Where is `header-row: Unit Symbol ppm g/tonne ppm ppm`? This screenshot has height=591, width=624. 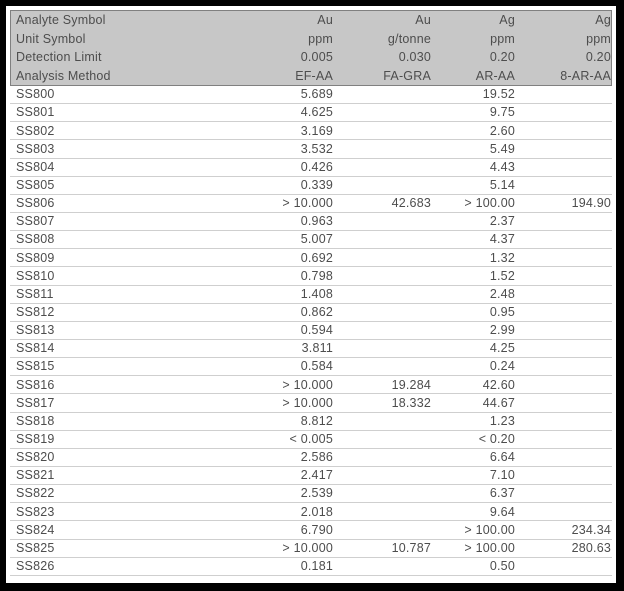 header-row: Unit Symbol ppm g/tonne ppm ppm is located at coordinates (311, 39).